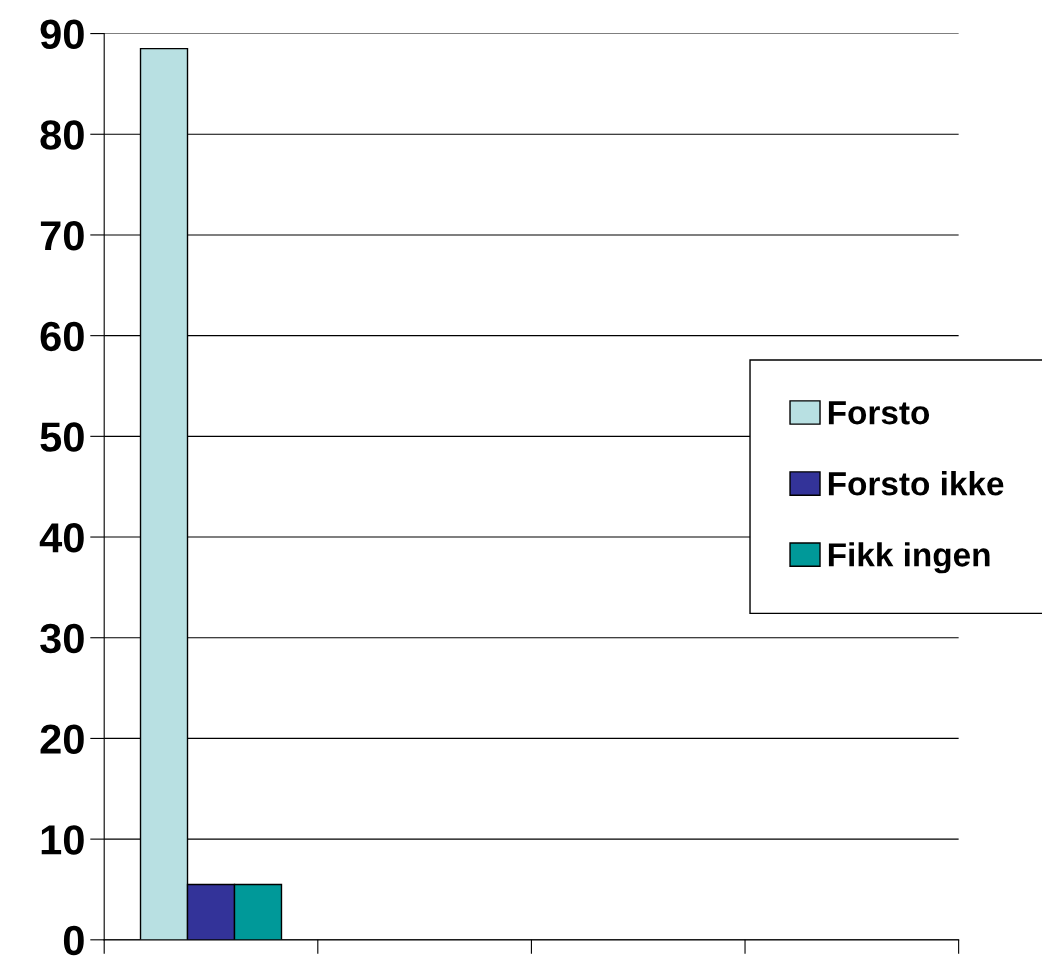 This screenshot has width=1042, height=959. I want to click on y-tick-label: 20, so click(62, 739).